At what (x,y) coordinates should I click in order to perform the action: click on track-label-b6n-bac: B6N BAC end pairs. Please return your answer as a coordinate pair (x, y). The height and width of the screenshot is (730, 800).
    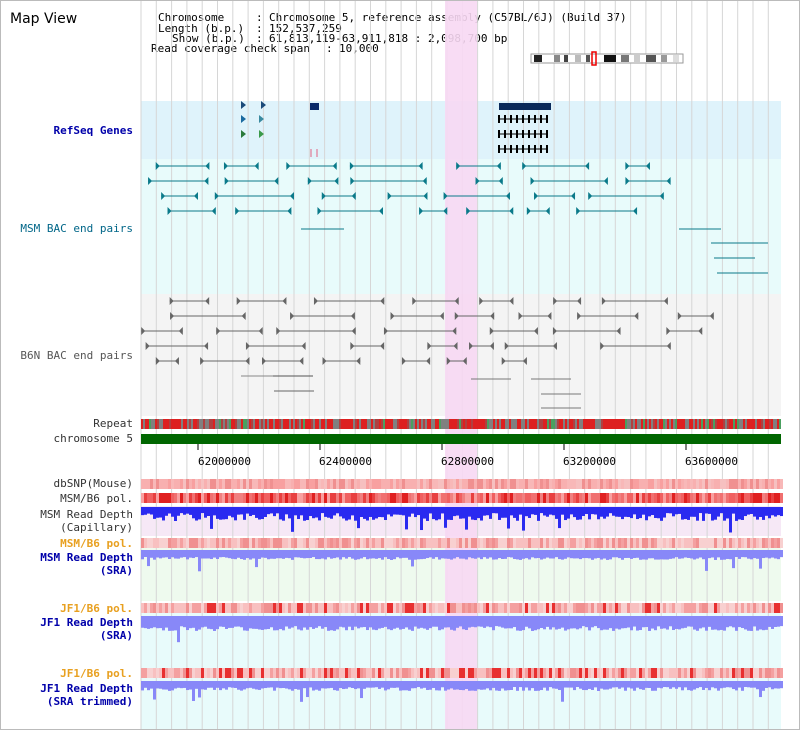
    Looking at the image, I should click on (76, 355).